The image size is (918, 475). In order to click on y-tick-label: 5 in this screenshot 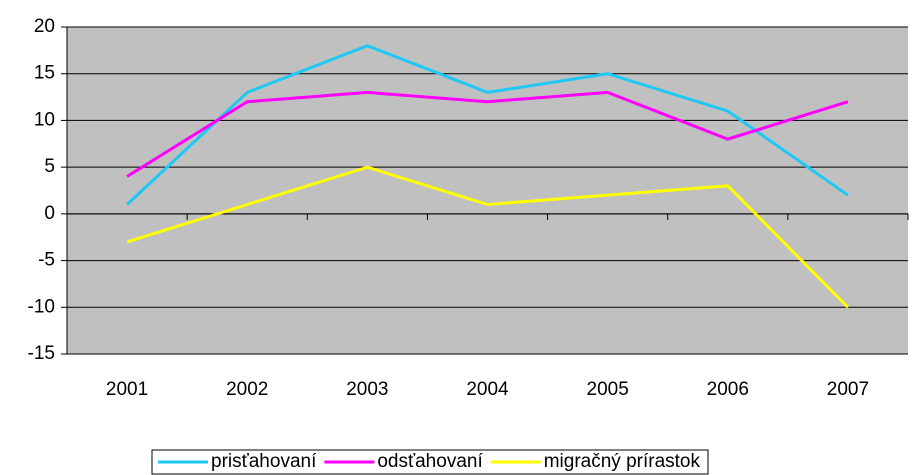, I will do `click(49, 166)`.